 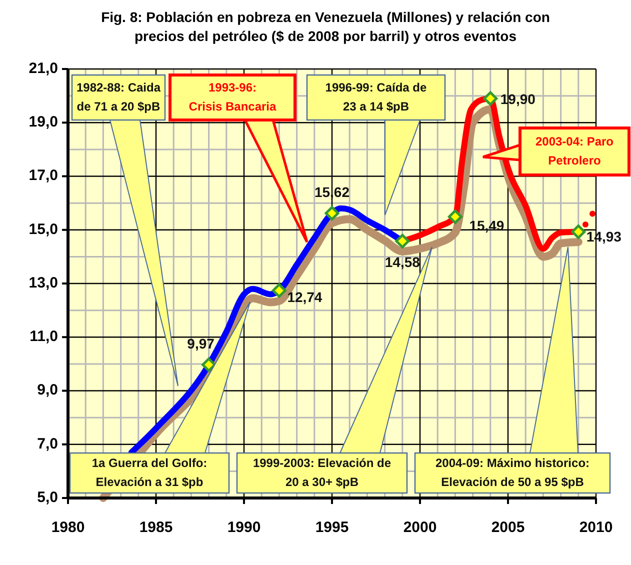 I want to click on annotation: 1996-99: Caída de 23 a 14 $pB, so click(x=376, y=97).